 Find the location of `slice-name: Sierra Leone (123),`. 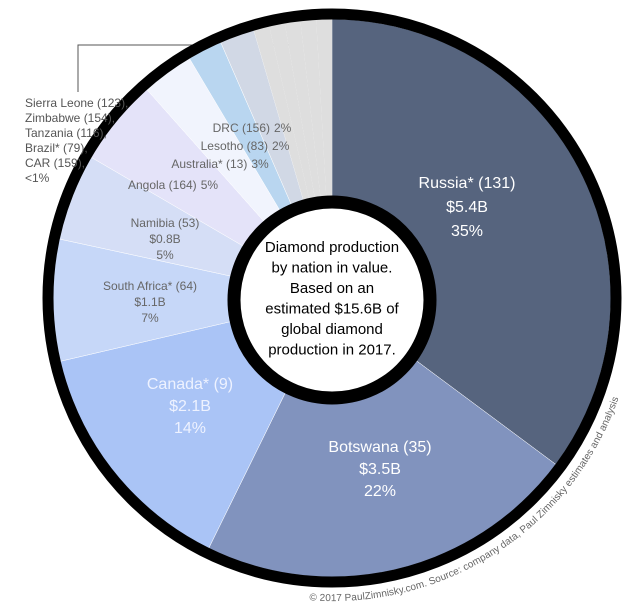

slice-name: Sierra Leone (123), is located at coordinates (76, 103).